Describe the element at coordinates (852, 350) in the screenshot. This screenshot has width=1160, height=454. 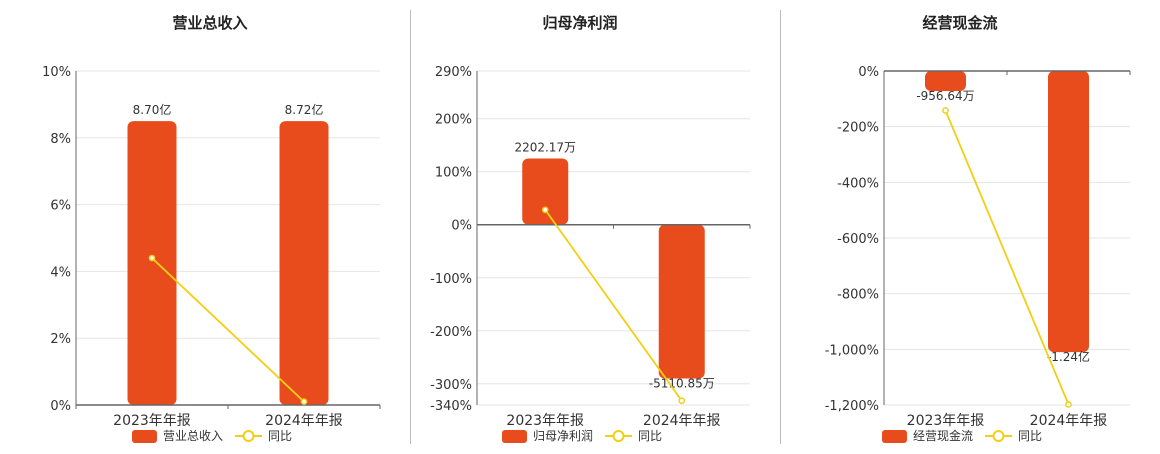
I see `y-tick-label: -1,000%` at that location.